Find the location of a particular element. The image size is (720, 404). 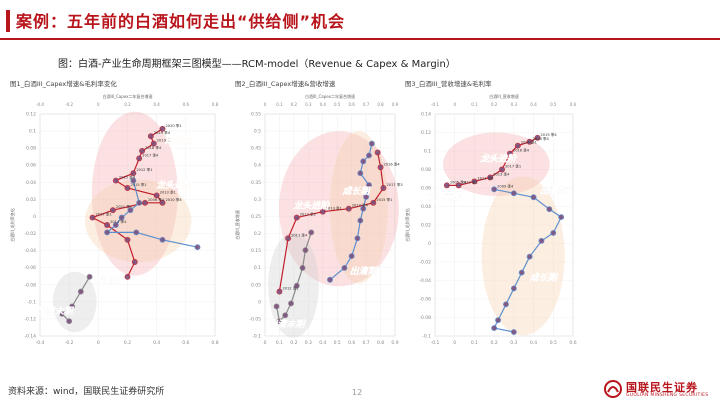

logo-text-cn: 国联民生证券 is located at coordinates (662, 387).